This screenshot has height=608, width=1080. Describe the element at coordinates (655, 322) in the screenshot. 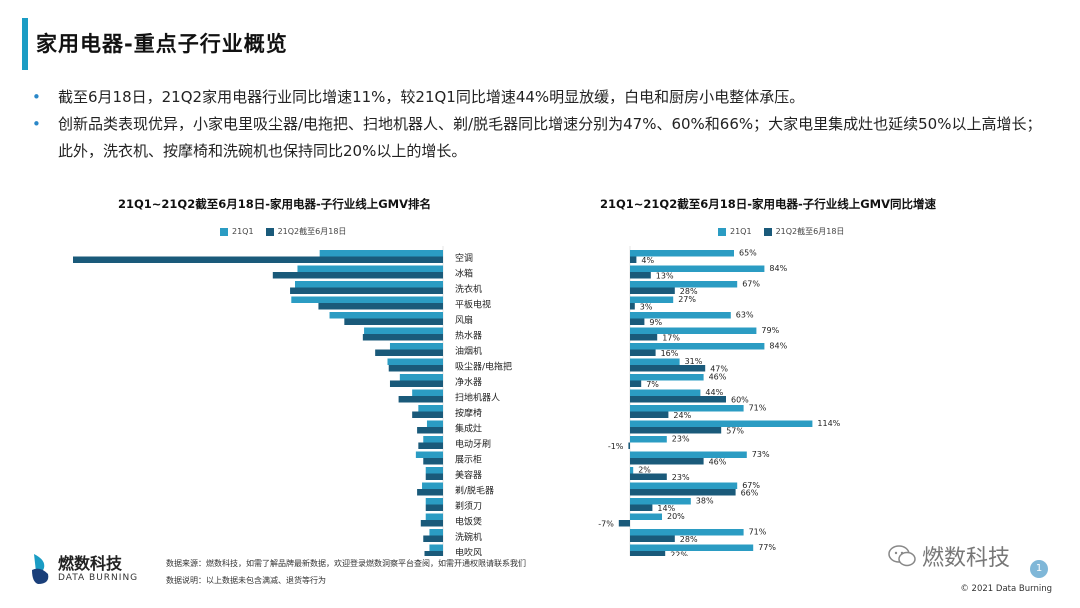

I see `right-label-q2: 9%` at that location.